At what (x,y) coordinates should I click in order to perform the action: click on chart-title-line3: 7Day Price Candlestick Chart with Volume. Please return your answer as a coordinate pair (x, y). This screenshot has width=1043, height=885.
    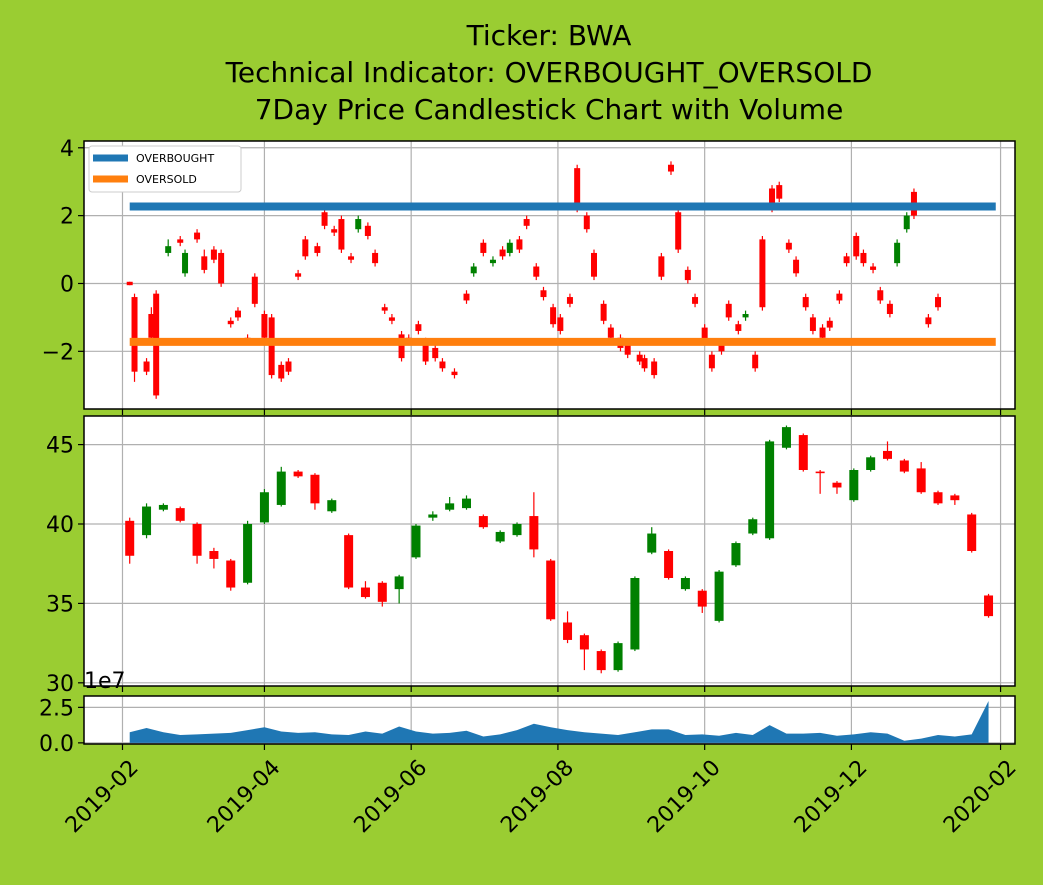
    Looking at the image, I should click on (549, 109).